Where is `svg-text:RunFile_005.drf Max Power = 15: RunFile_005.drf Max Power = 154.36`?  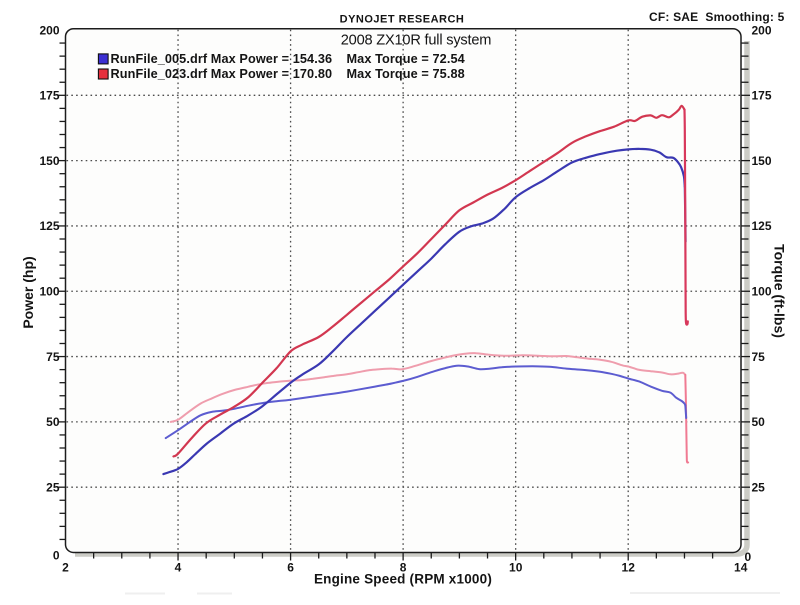 svg-text:RunFile_005.drf Max Power = 15: RunFile_005.drf Max Power = 154.36 is located at coordinates (222, 59).